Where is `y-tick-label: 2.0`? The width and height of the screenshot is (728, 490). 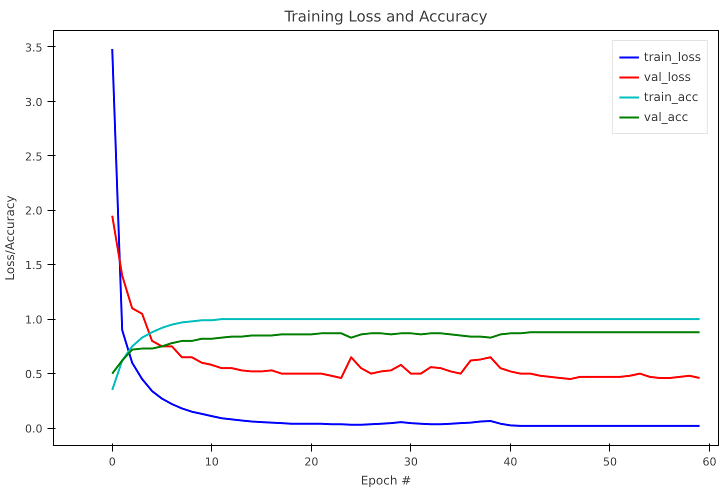
y-tick-label: 2.0 is located at coordinates (34, 211).